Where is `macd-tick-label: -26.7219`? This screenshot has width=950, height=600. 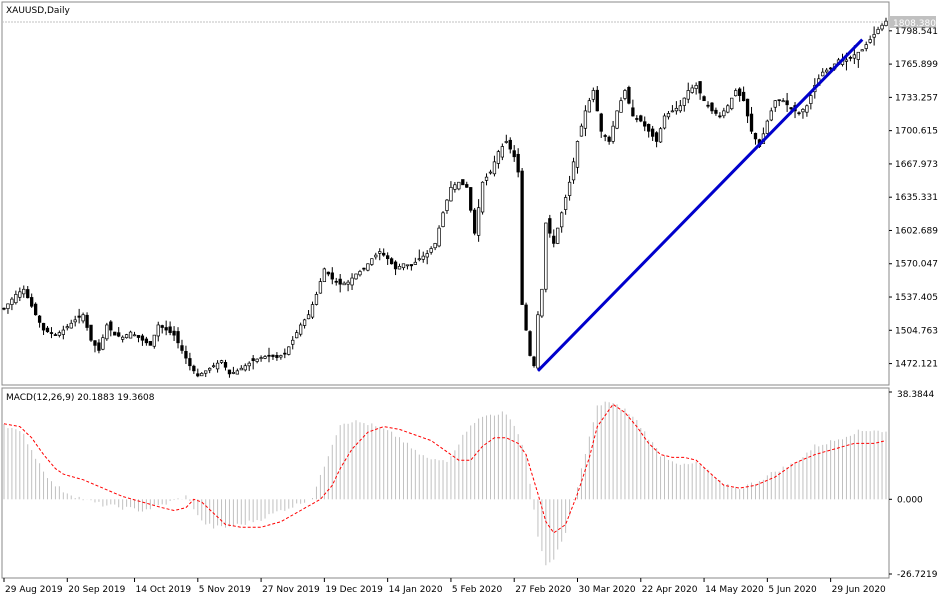 macd-tick-label: -26.7219 is located at coordinates (917, 575).